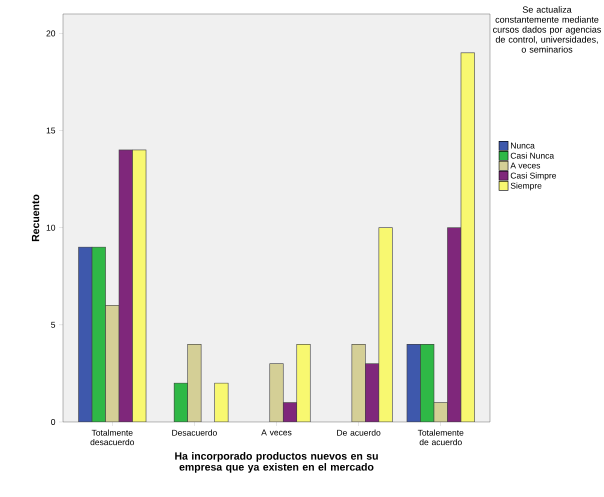  Describe the element at coordinates (36, 218) in the screenshot. I see `y-axis-title: Recuento` at that location.